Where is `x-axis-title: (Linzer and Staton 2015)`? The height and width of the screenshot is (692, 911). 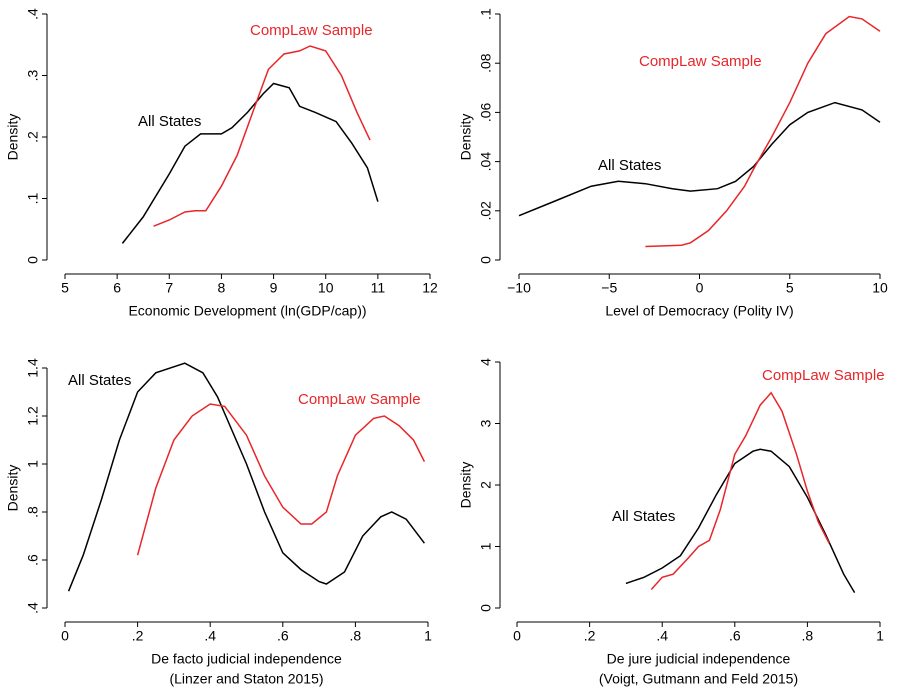 x-axis-title: (Linzer and Staton 2015) is located at coordinates (246, 679).